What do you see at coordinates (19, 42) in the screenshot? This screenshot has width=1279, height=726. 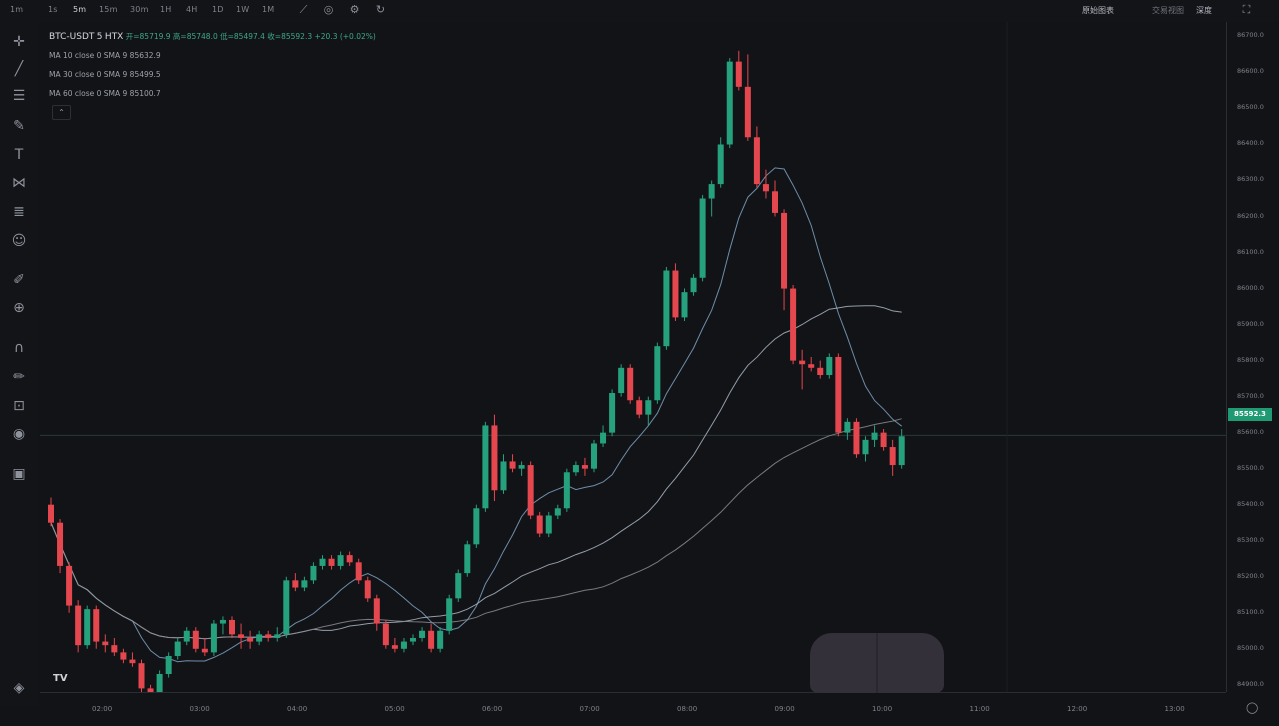 I see `crosshair-icon: ✛` at bounding box center [19, 42].